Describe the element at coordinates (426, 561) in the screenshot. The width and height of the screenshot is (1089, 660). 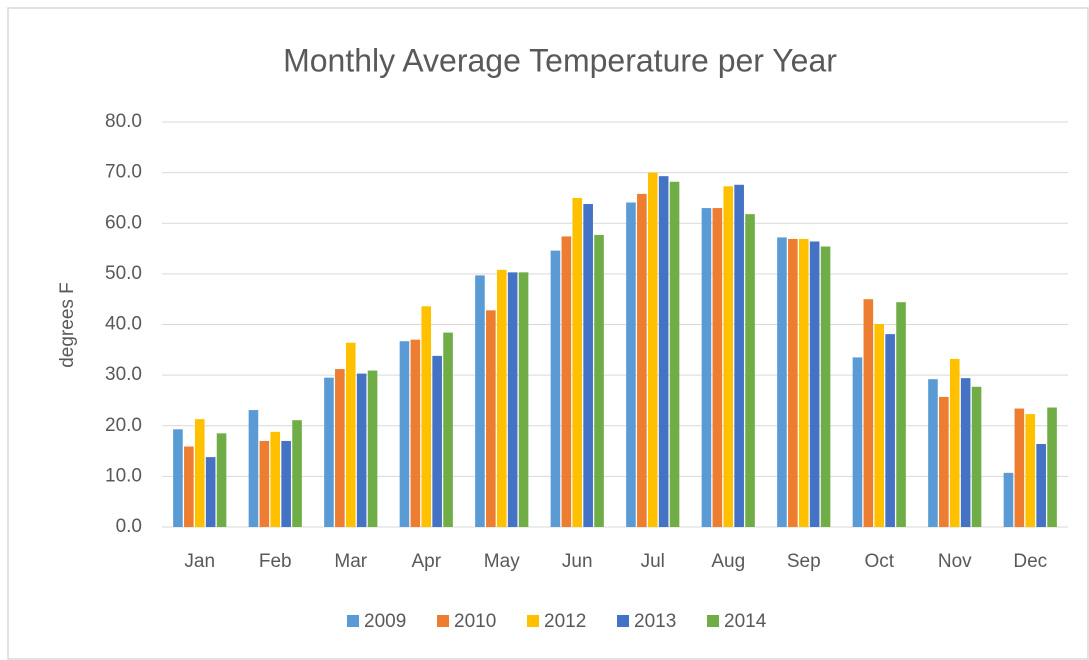
I see `x-tick-label: Apr` at that location.